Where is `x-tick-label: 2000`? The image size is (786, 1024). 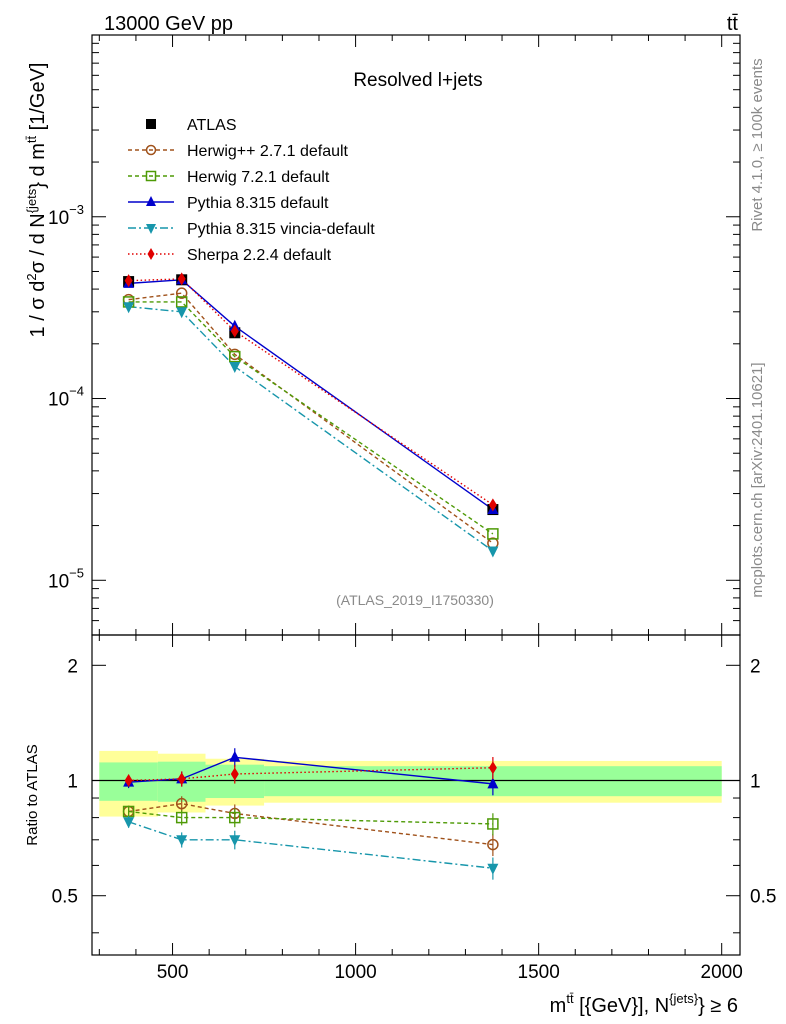 x-tick-label: 2000 is located at coordinates (722, 972).